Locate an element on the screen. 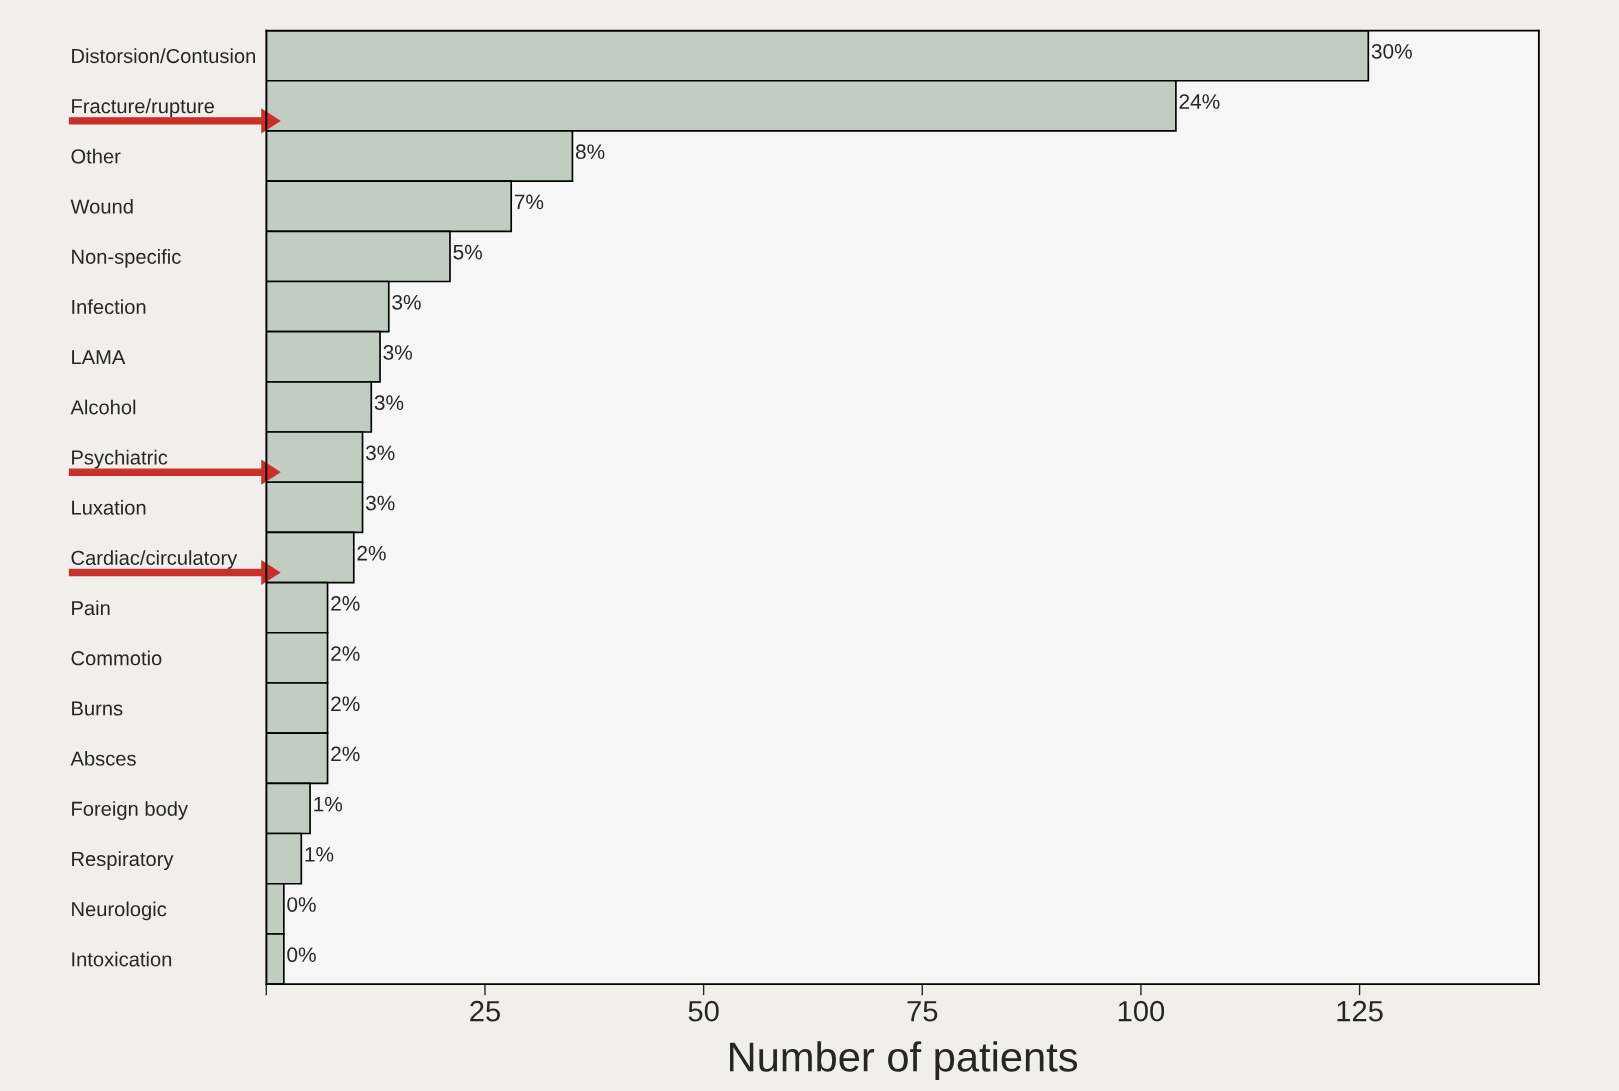 Image resolution: width=1619 pixels, height=1091 pixels. x-tick-label: 100 is located at coordinates (1141, 1011).